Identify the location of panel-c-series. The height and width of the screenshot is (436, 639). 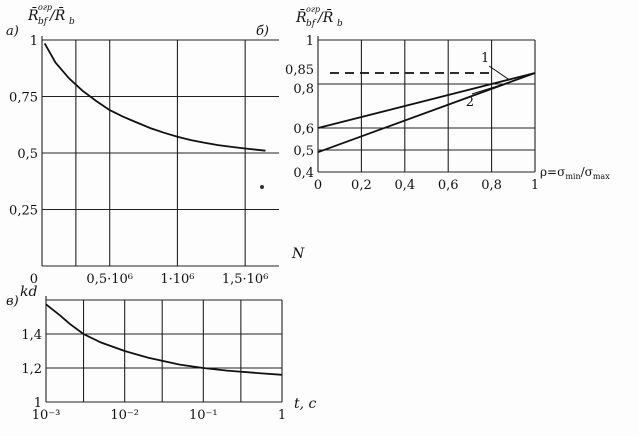
(164, 339).